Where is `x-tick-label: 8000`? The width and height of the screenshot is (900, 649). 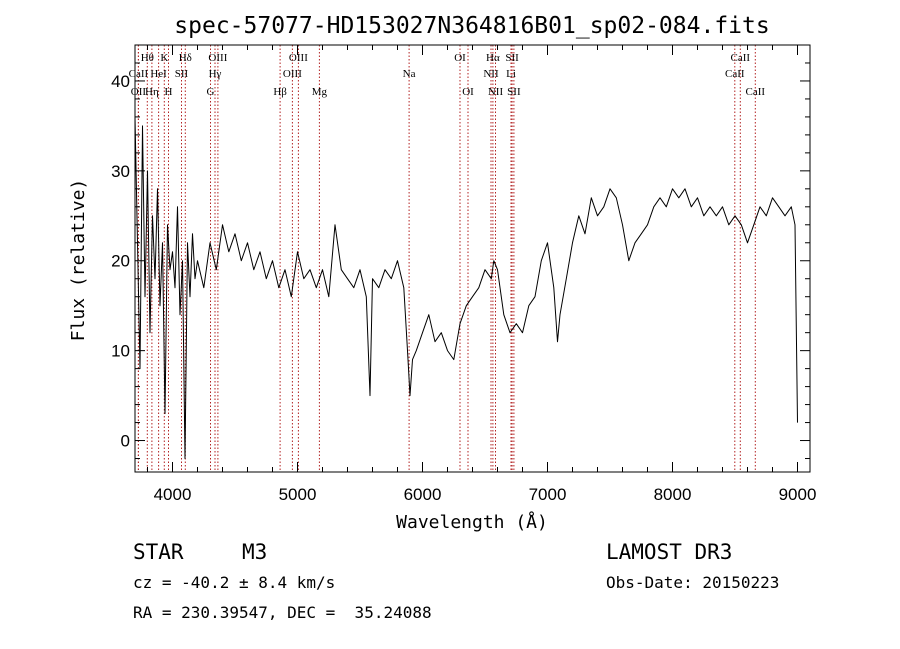
x-tick-label: 8000 is located at coordinates (673, 494).